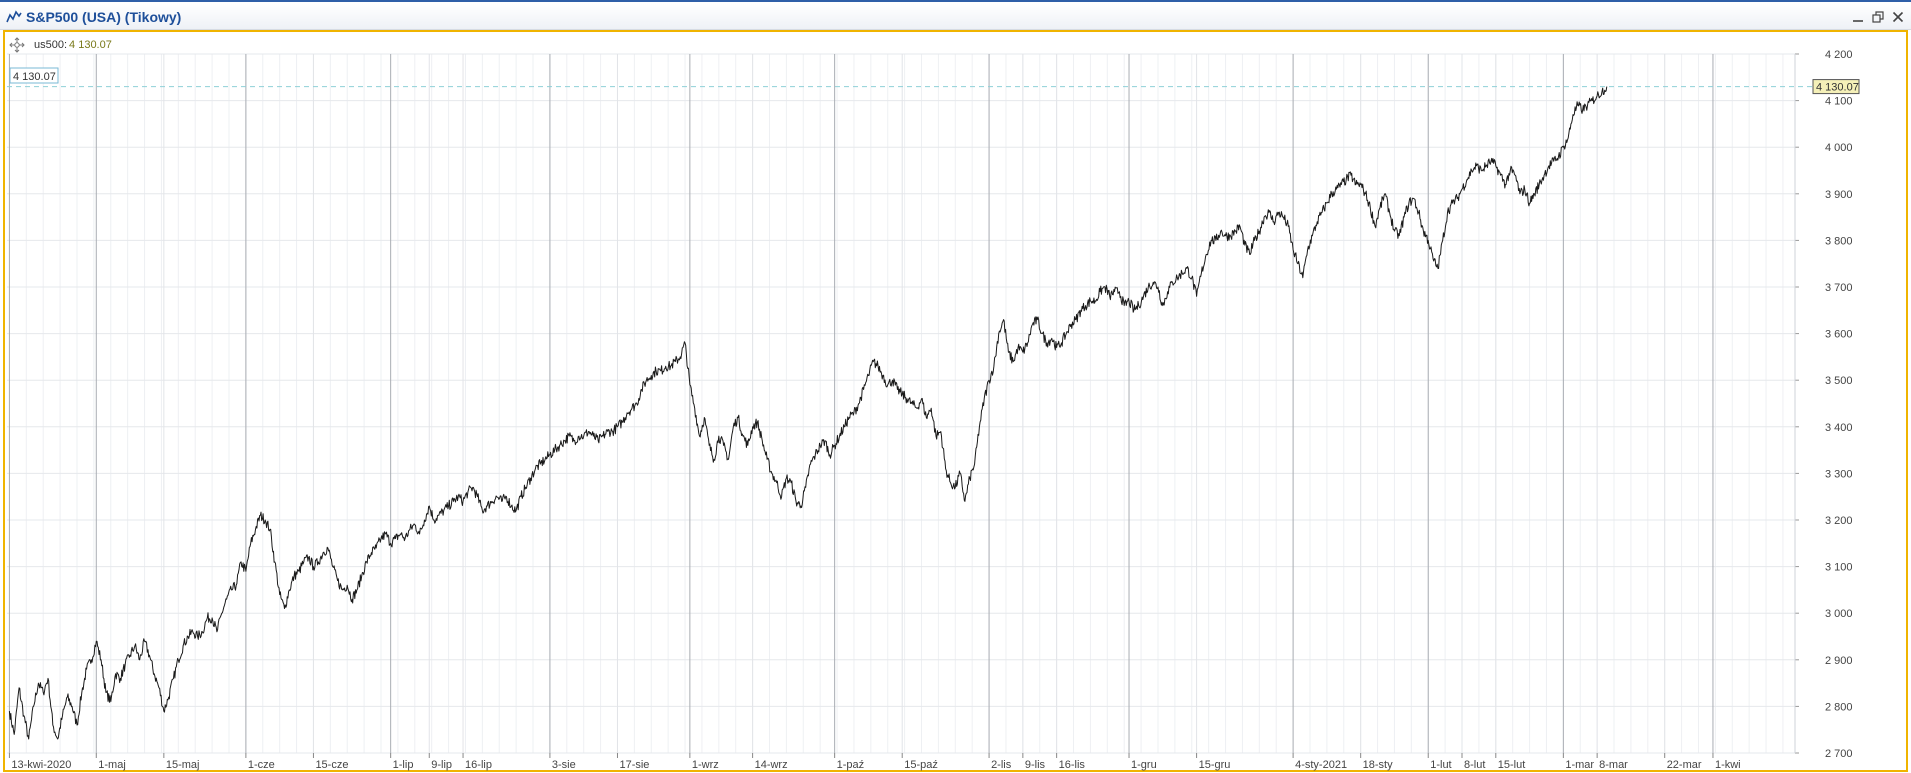  Describe the element at coordinates (934, 81) in the screenshot. I see `labels: 4 130.07 4 130.07` at that location.